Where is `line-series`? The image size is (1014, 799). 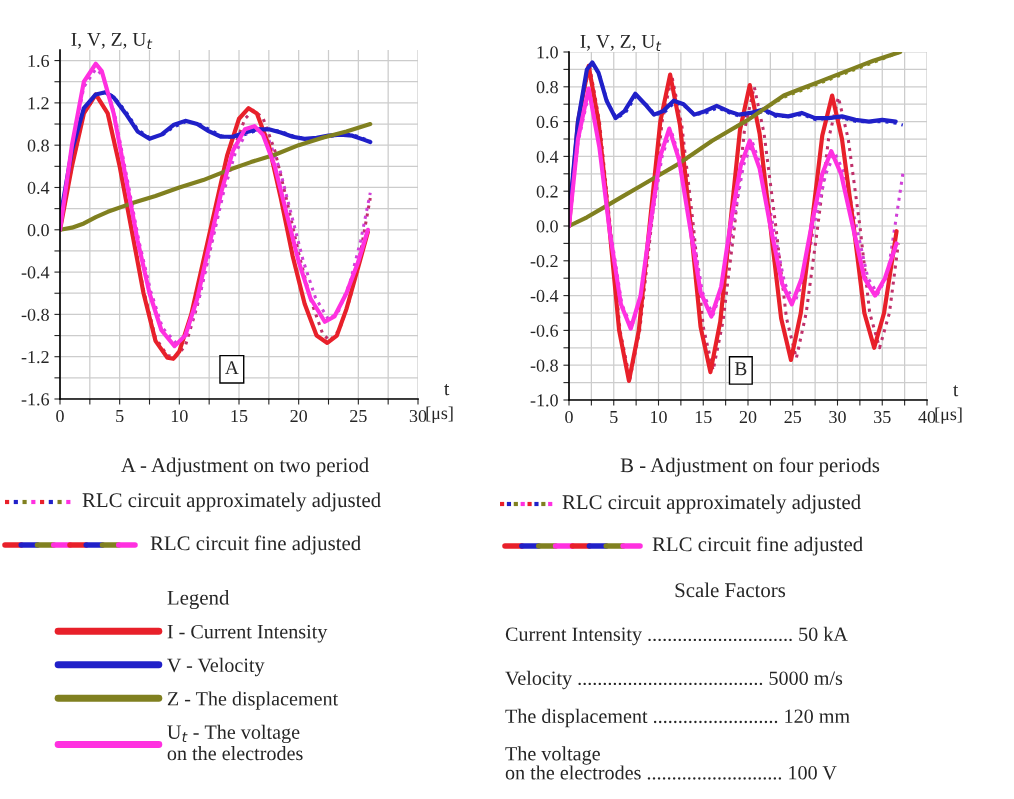
line-series is located at coordinates (216, 176).